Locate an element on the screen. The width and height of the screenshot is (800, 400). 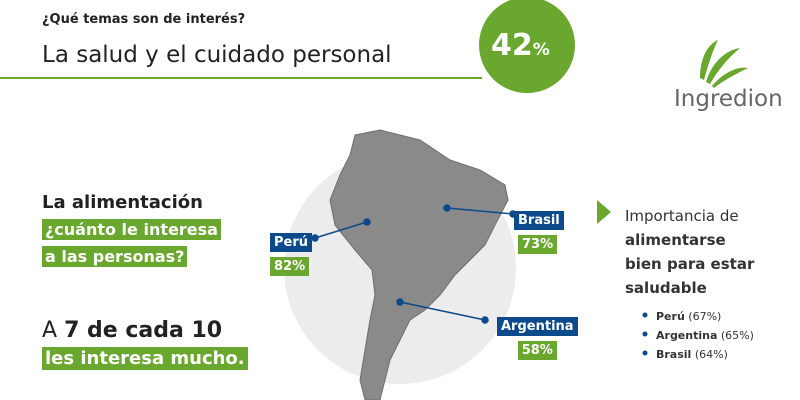
bullets is located at coordinates (645, 334).